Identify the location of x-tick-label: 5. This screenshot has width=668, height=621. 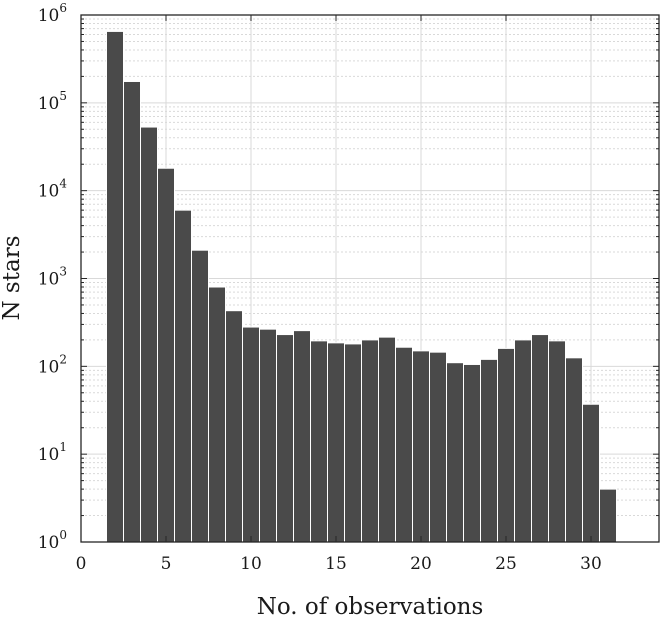
(166, 564).